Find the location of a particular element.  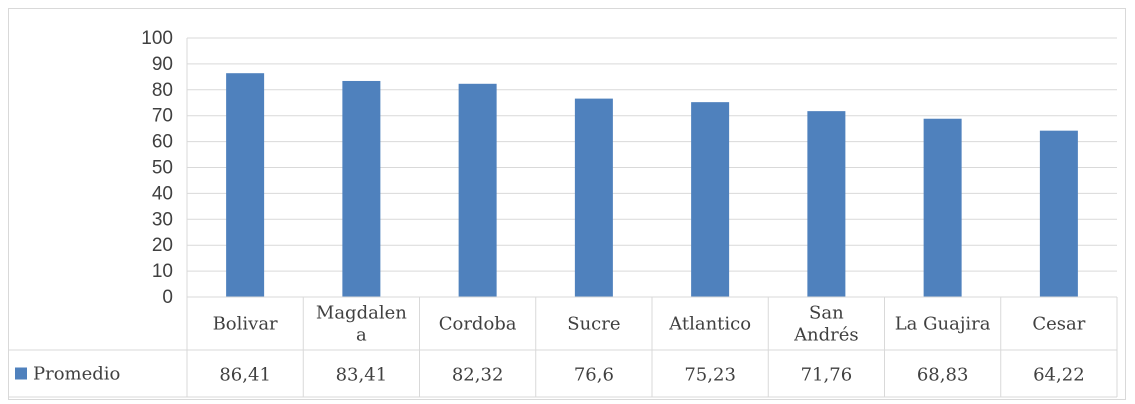

value-cell: 82,32 is located at coordinates (478, 375).